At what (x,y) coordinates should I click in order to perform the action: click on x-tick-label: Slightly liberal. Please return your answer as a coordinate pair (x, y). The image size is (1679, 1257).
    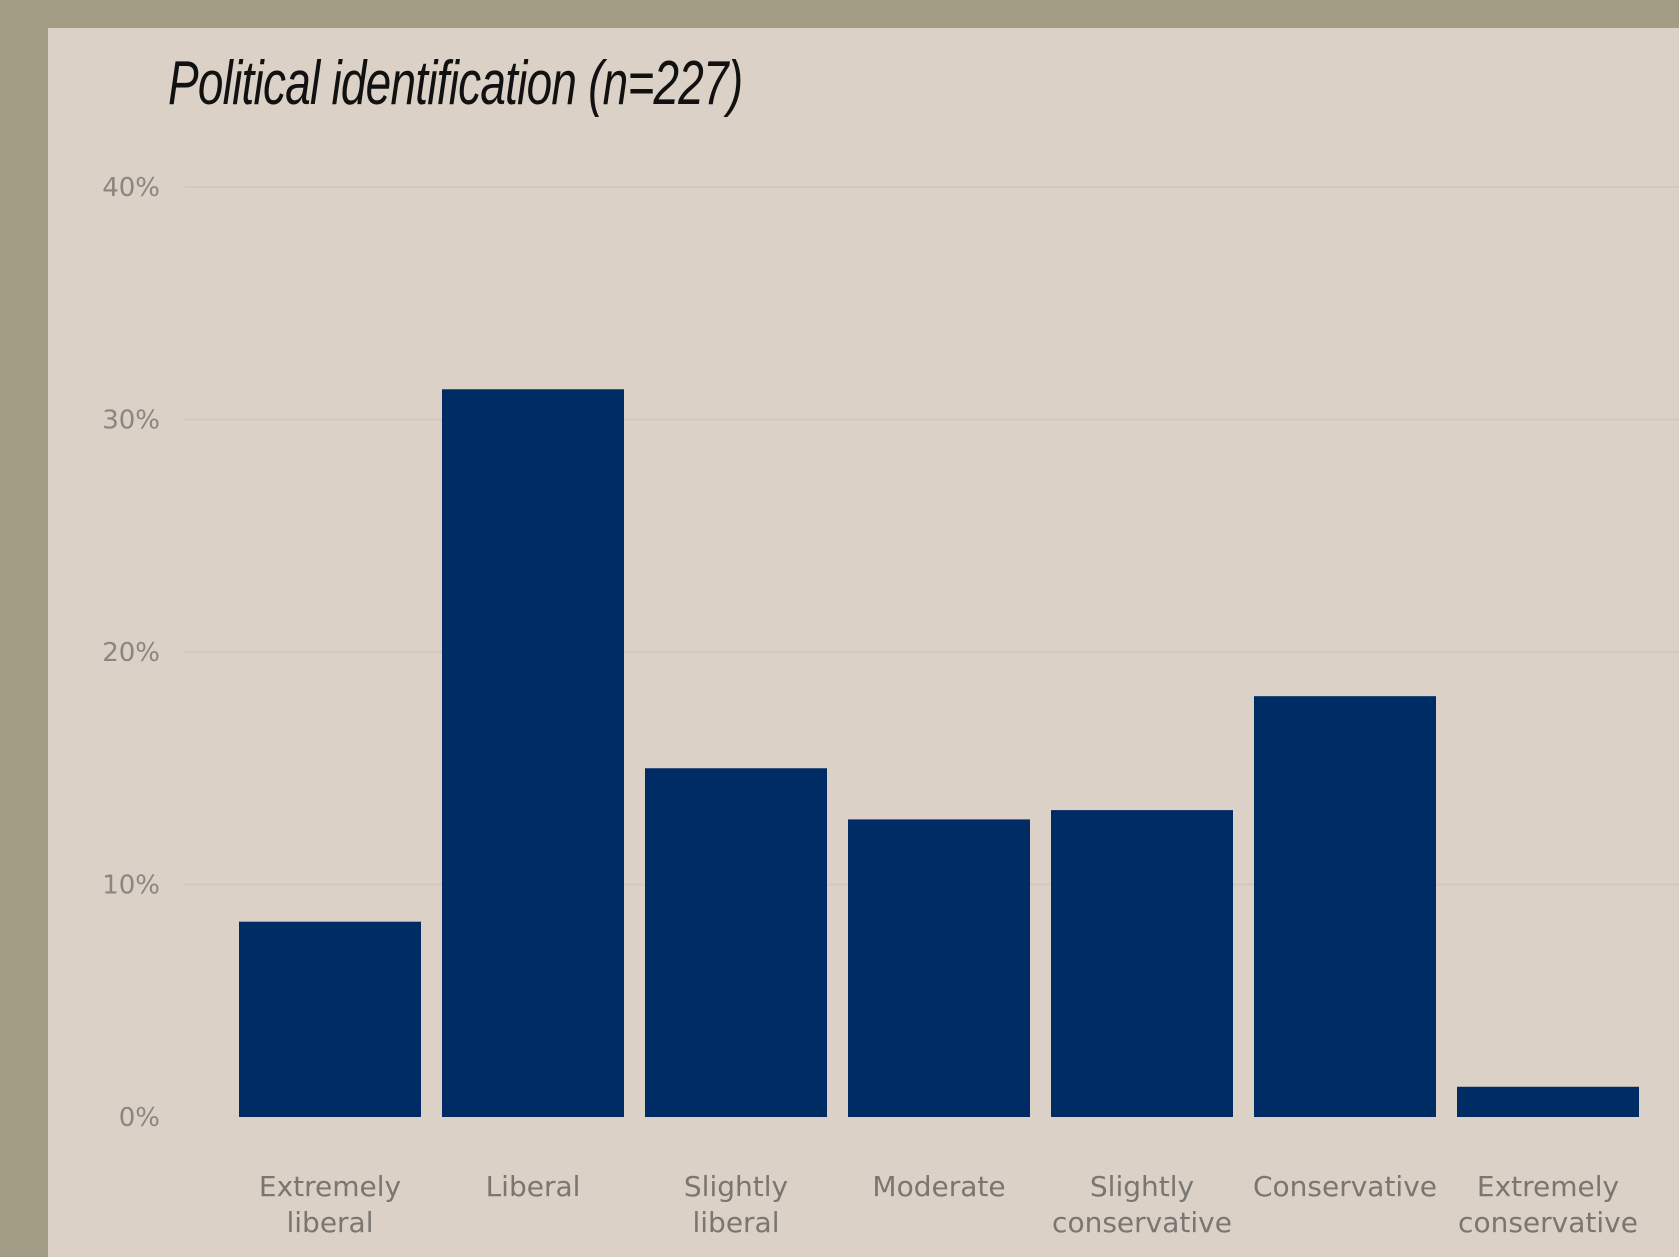
    Looking at the image, I should click on (736, 1204).